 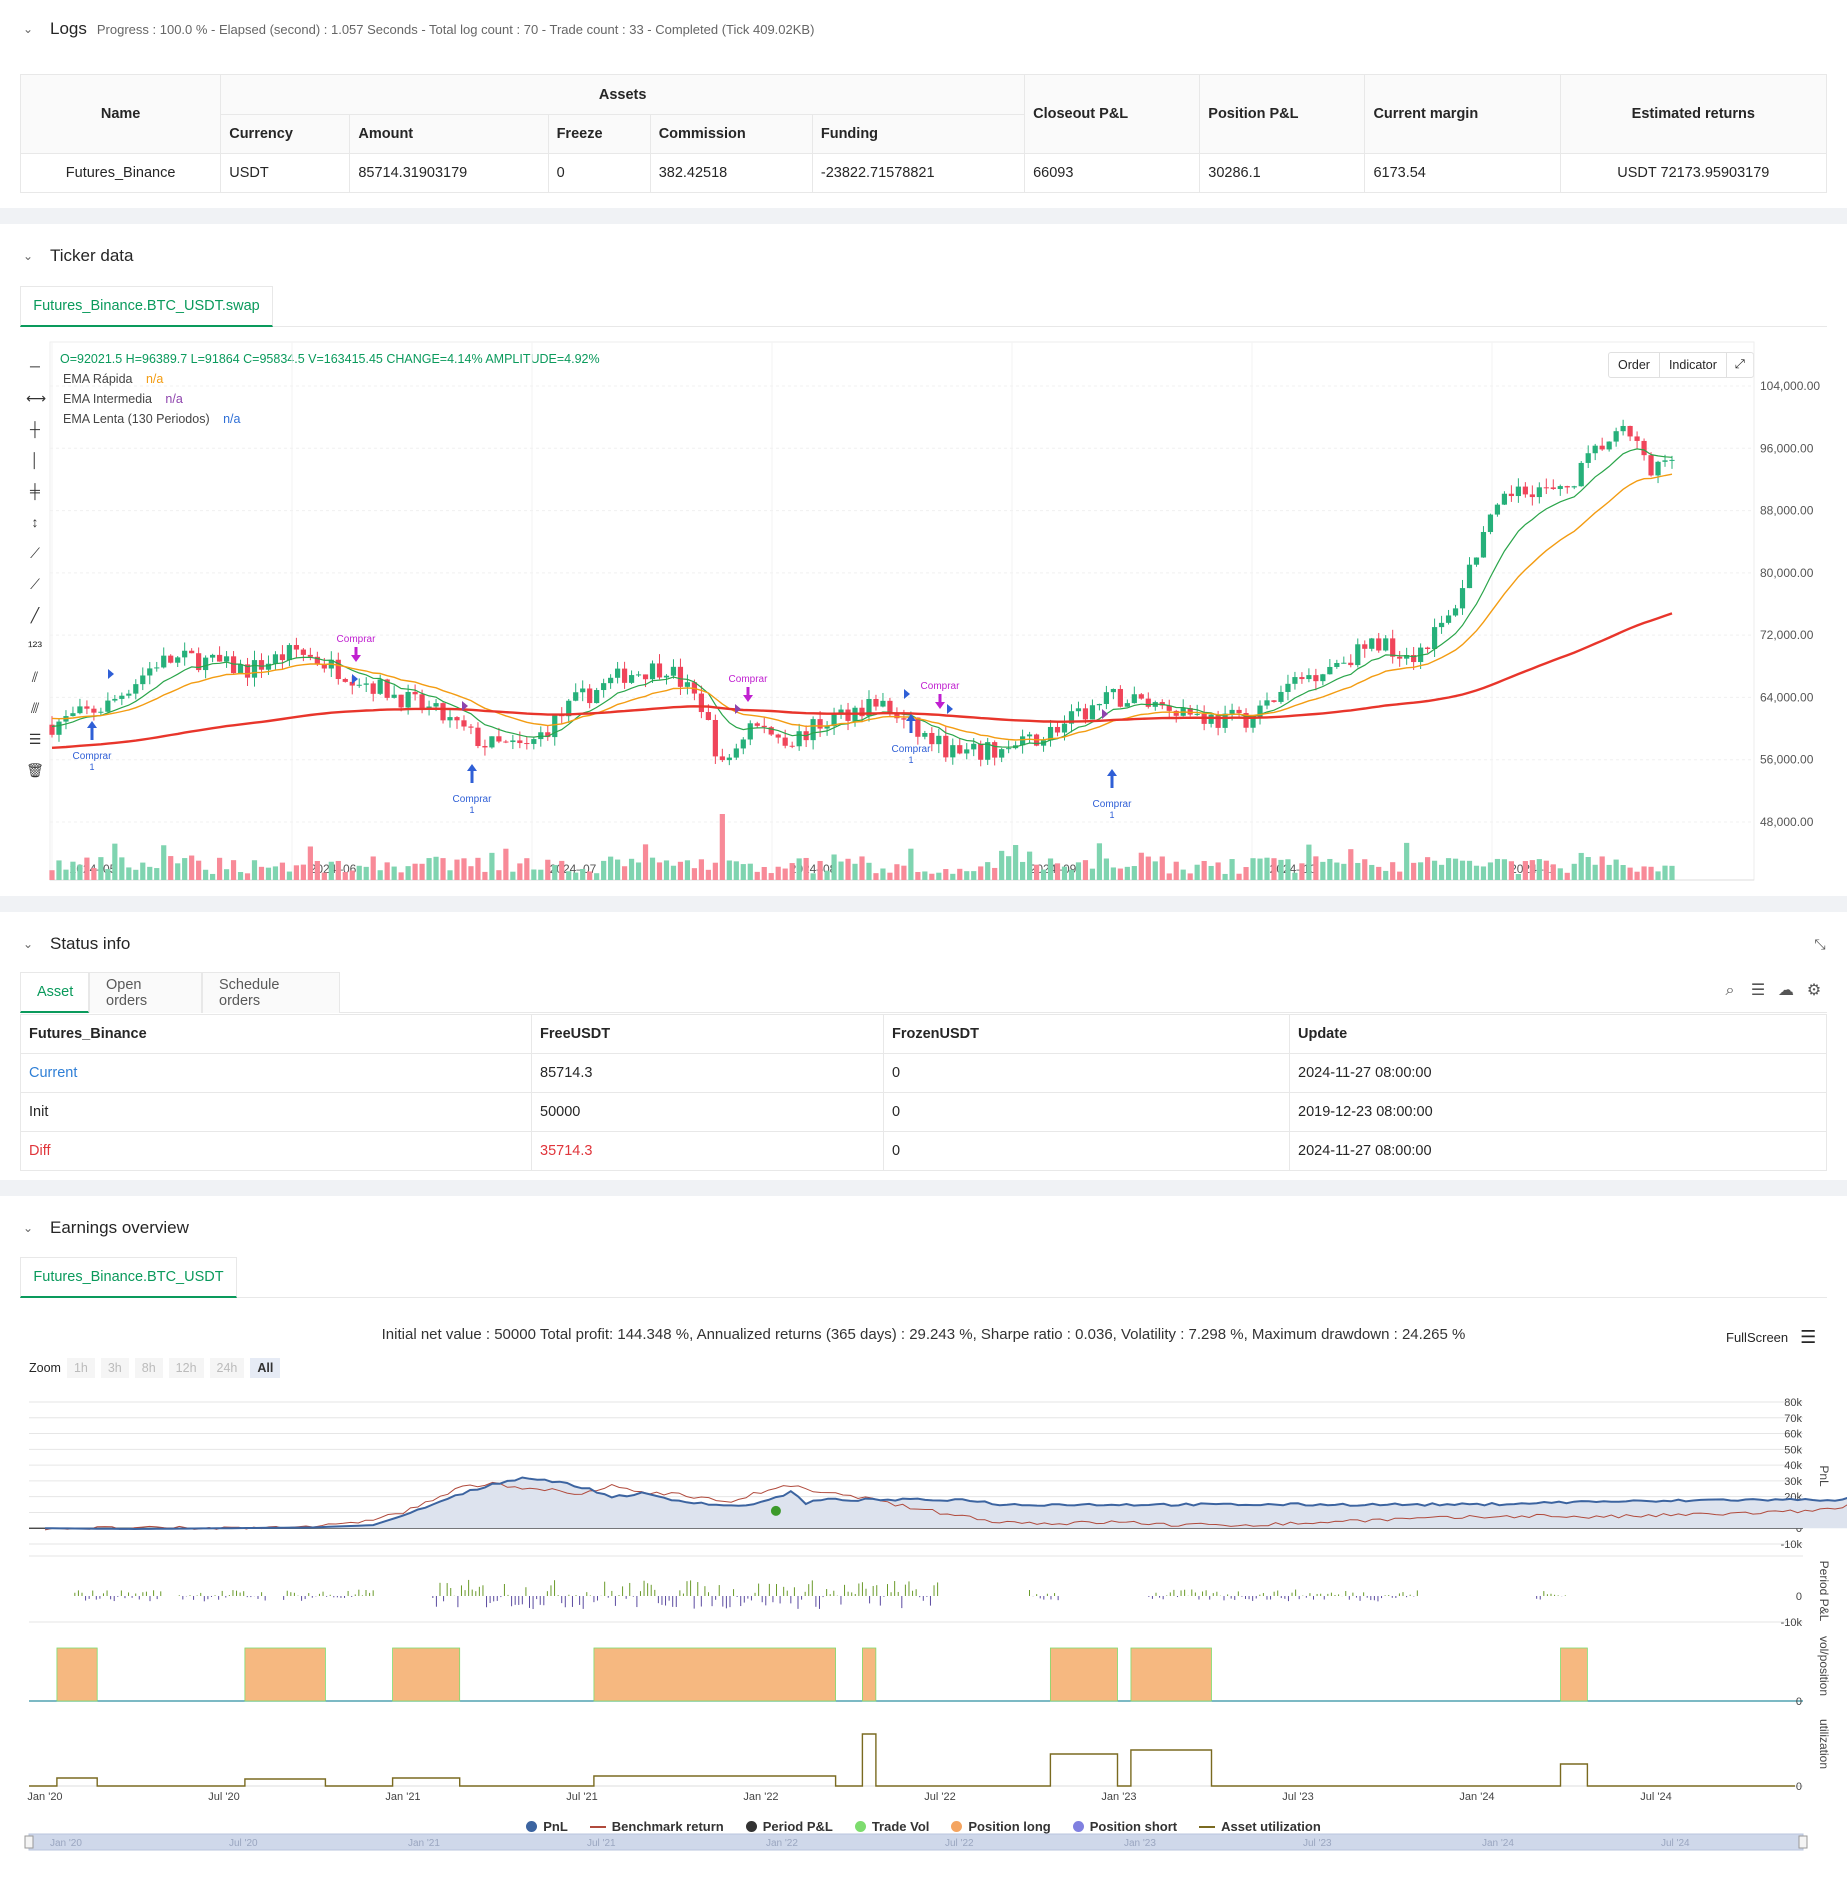 What do you see at coordinates (1634, 365) in the screenshot?
I see `order-button: Order` at bounding box center [1634, 365].